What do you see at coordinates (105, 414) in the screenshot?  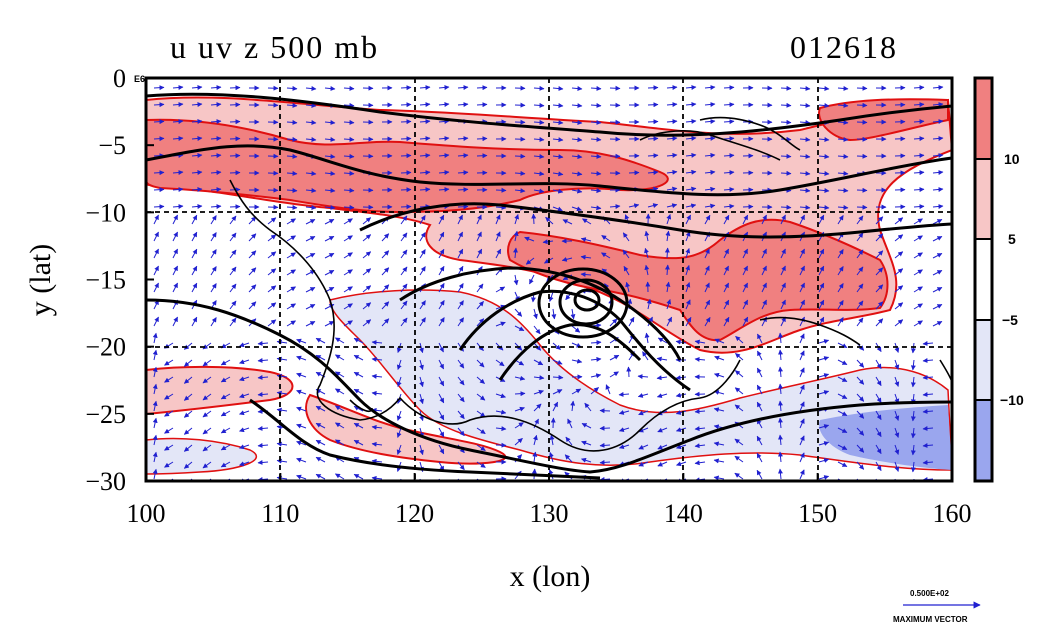 I see `y-tick-label: −25` at bounding box center [105, 414].